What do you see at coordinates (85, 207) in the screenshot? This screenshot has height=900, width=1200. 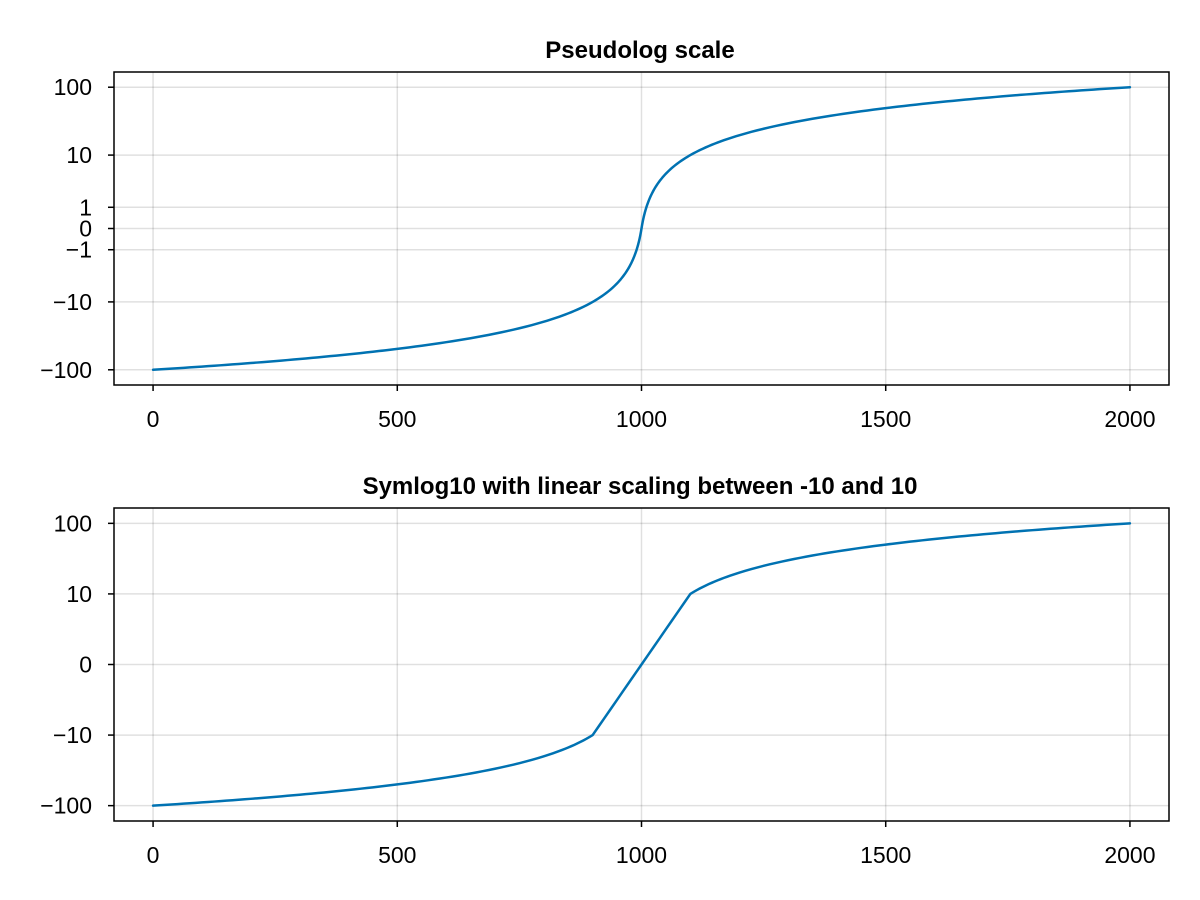 I see `y-tick-label: 1` at bounding box center [85, 207].